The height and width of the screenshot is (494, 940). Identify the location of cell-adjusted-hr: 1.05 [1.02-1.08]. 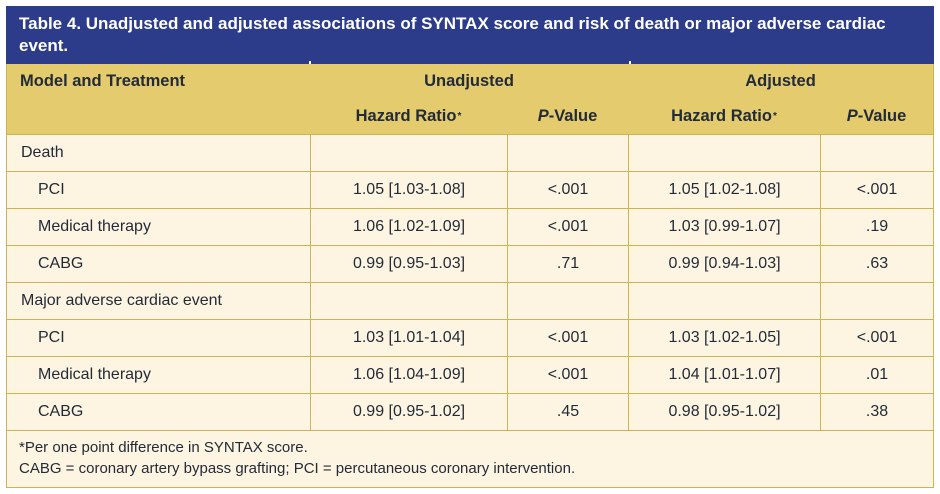
(724, 190).